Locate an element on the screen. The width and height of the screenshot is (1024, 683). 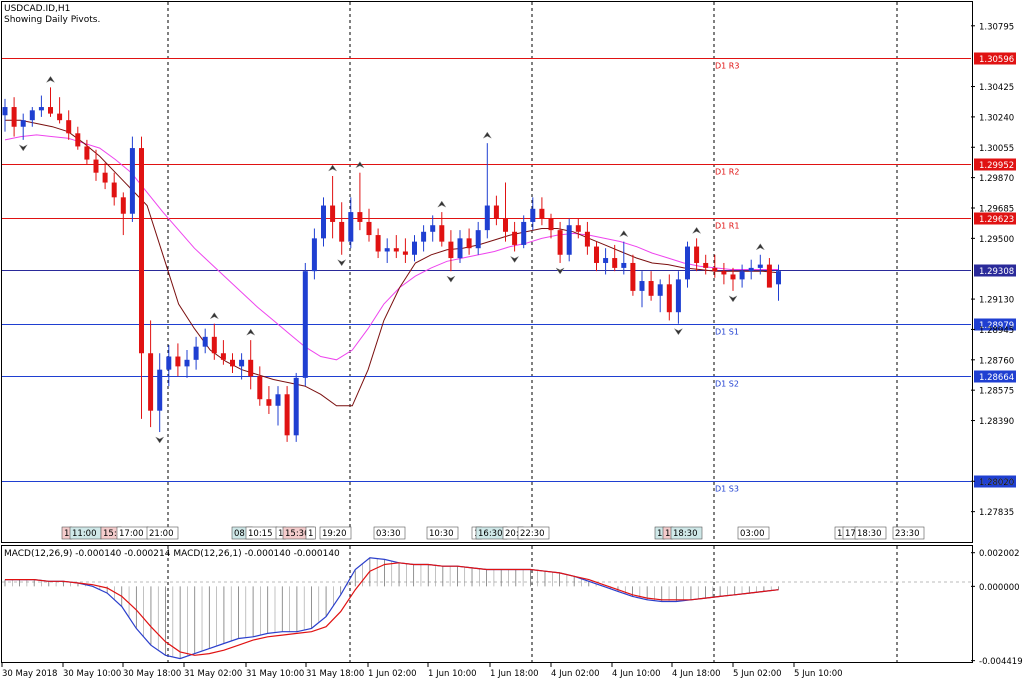
pivot-line-label: D1 S2 is located at coordinates (727, 384).